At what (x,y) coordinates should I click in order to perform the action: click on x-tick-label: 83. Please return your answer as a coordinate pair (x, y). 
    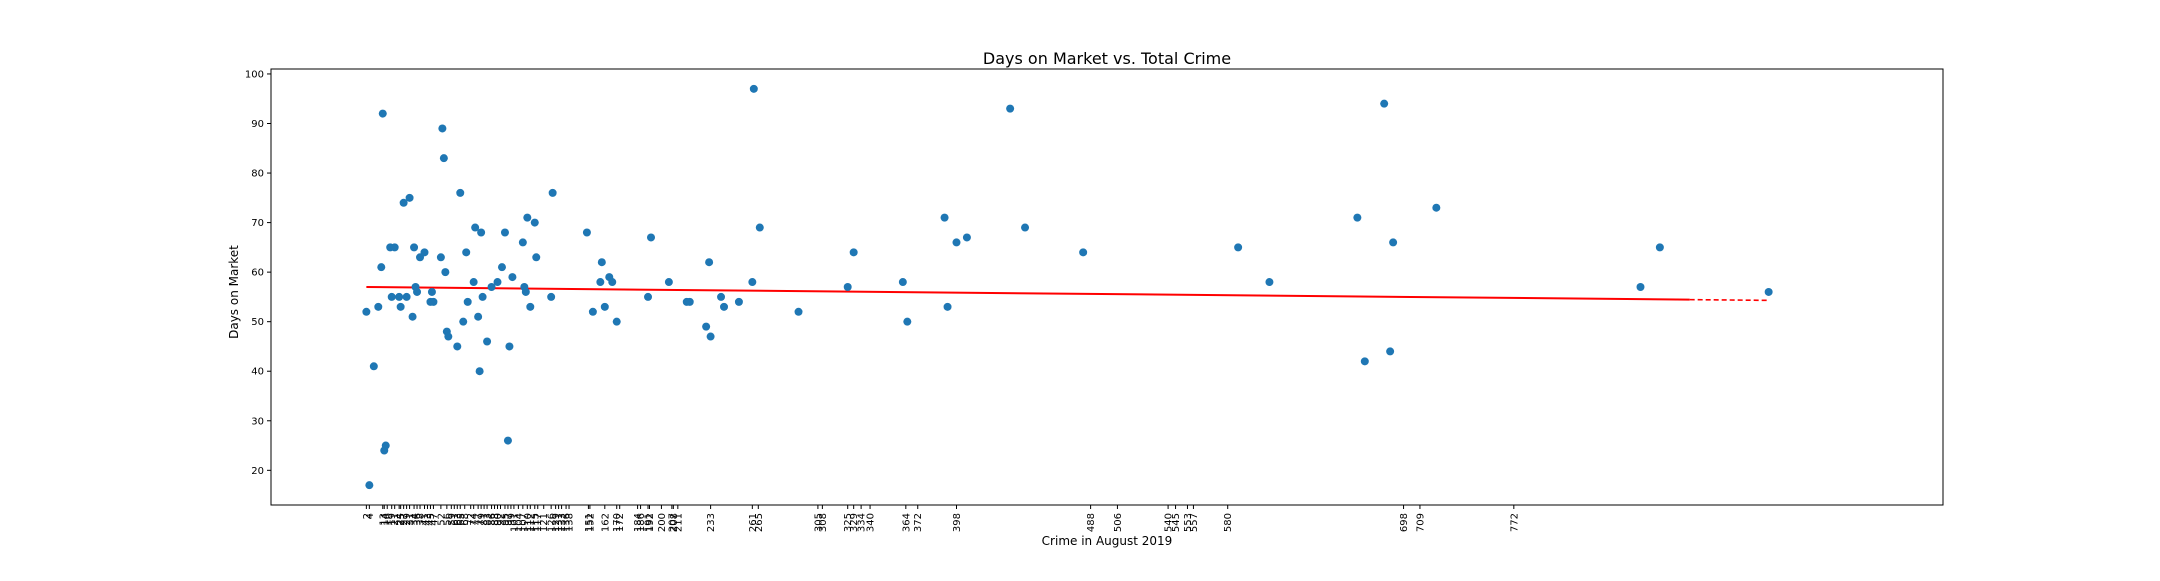
    Looking at the image, I should click on (488, 519).